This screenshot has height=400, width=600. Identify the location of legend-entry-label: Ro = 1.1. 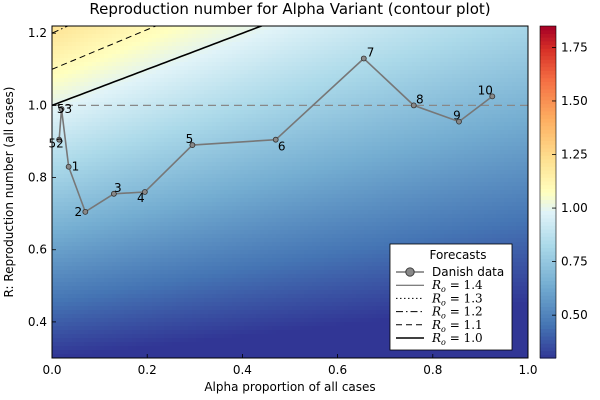
(457, 326).